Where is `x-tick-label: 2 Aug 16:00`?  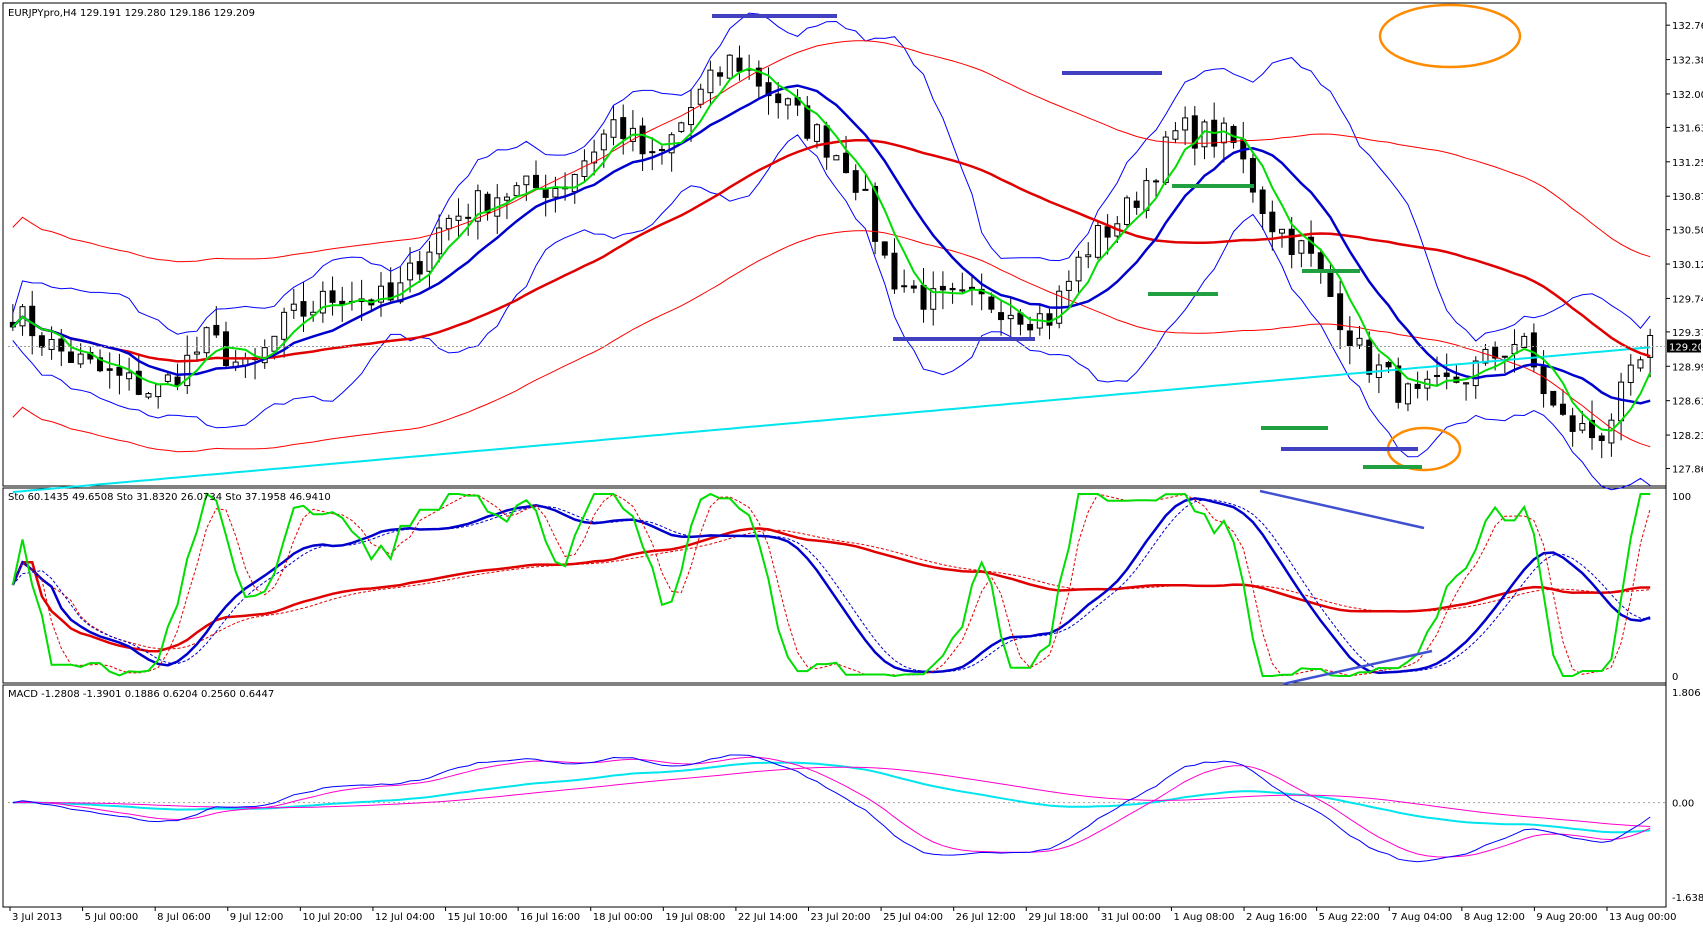 x-tick-label: 2 Aug 16:00 is located at coordinates (1276, 917).